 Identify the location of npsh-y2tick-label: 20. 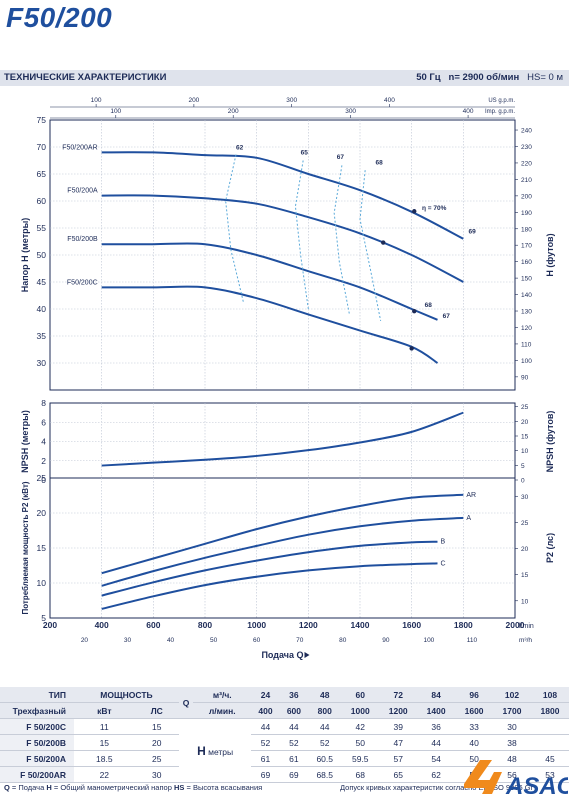
(525, 422).